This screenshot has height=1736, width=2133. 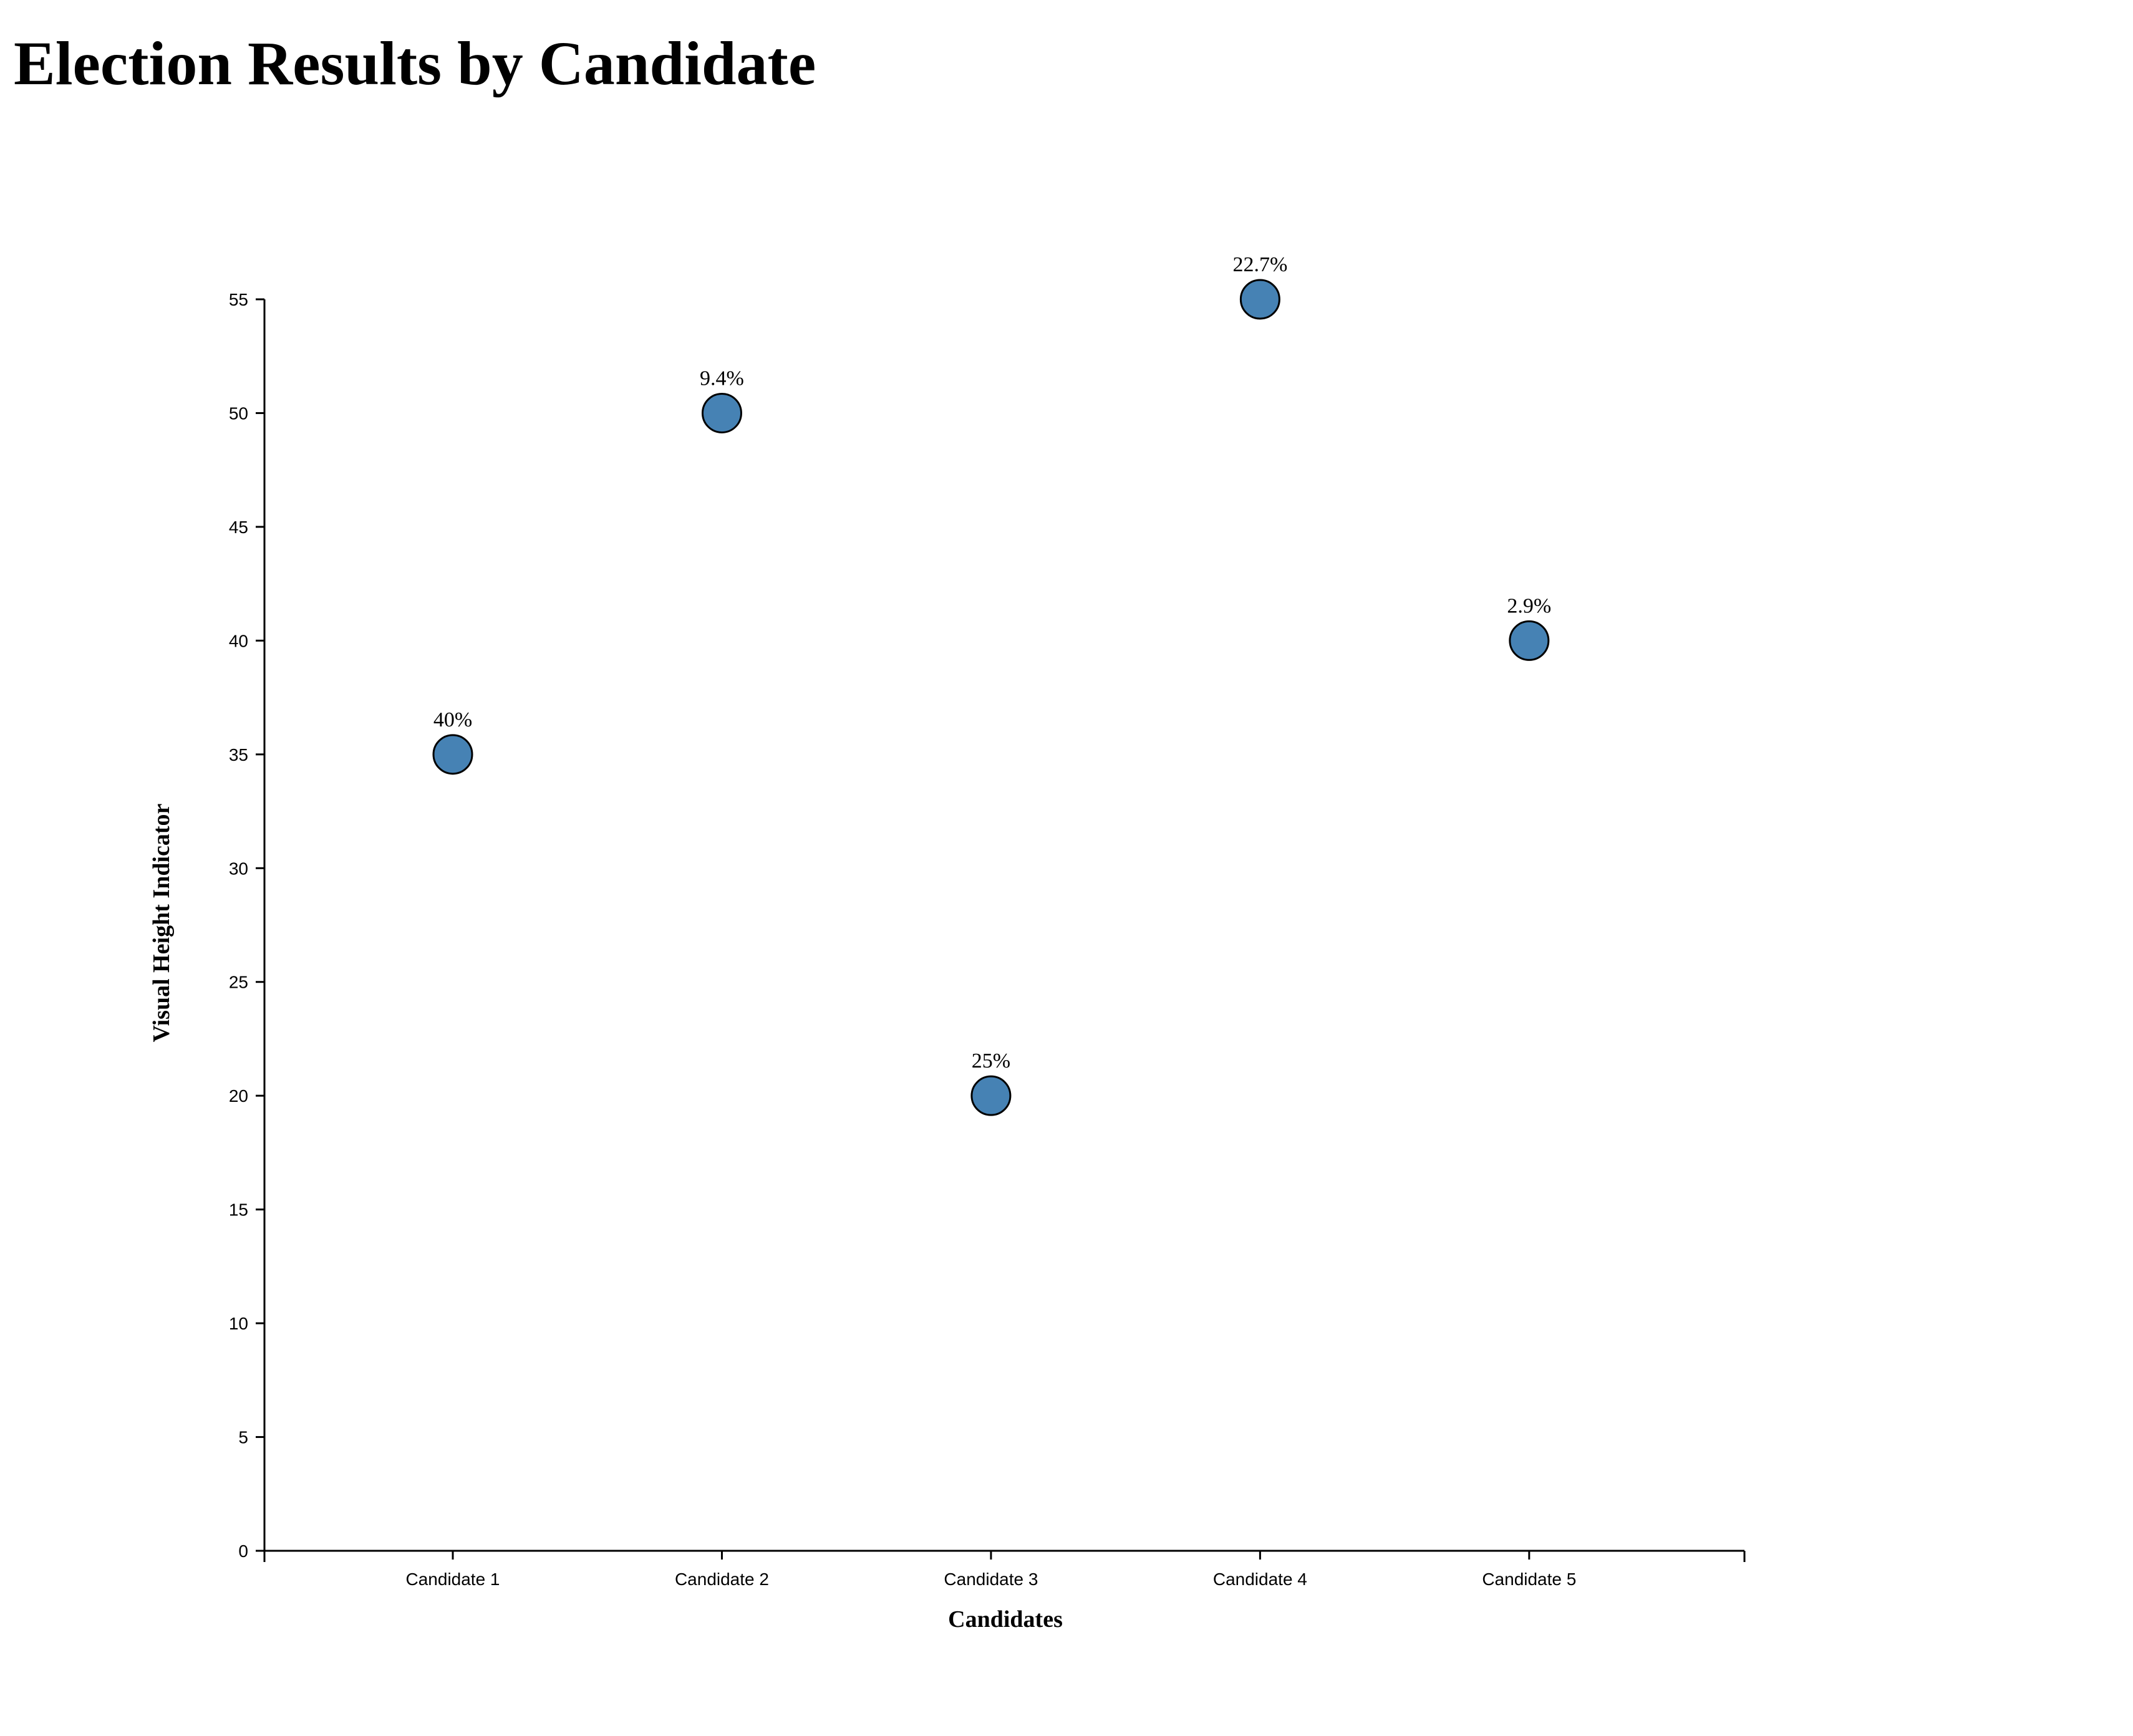 I want to click on y-tick-label: 15, so click(x=239, y=1210).